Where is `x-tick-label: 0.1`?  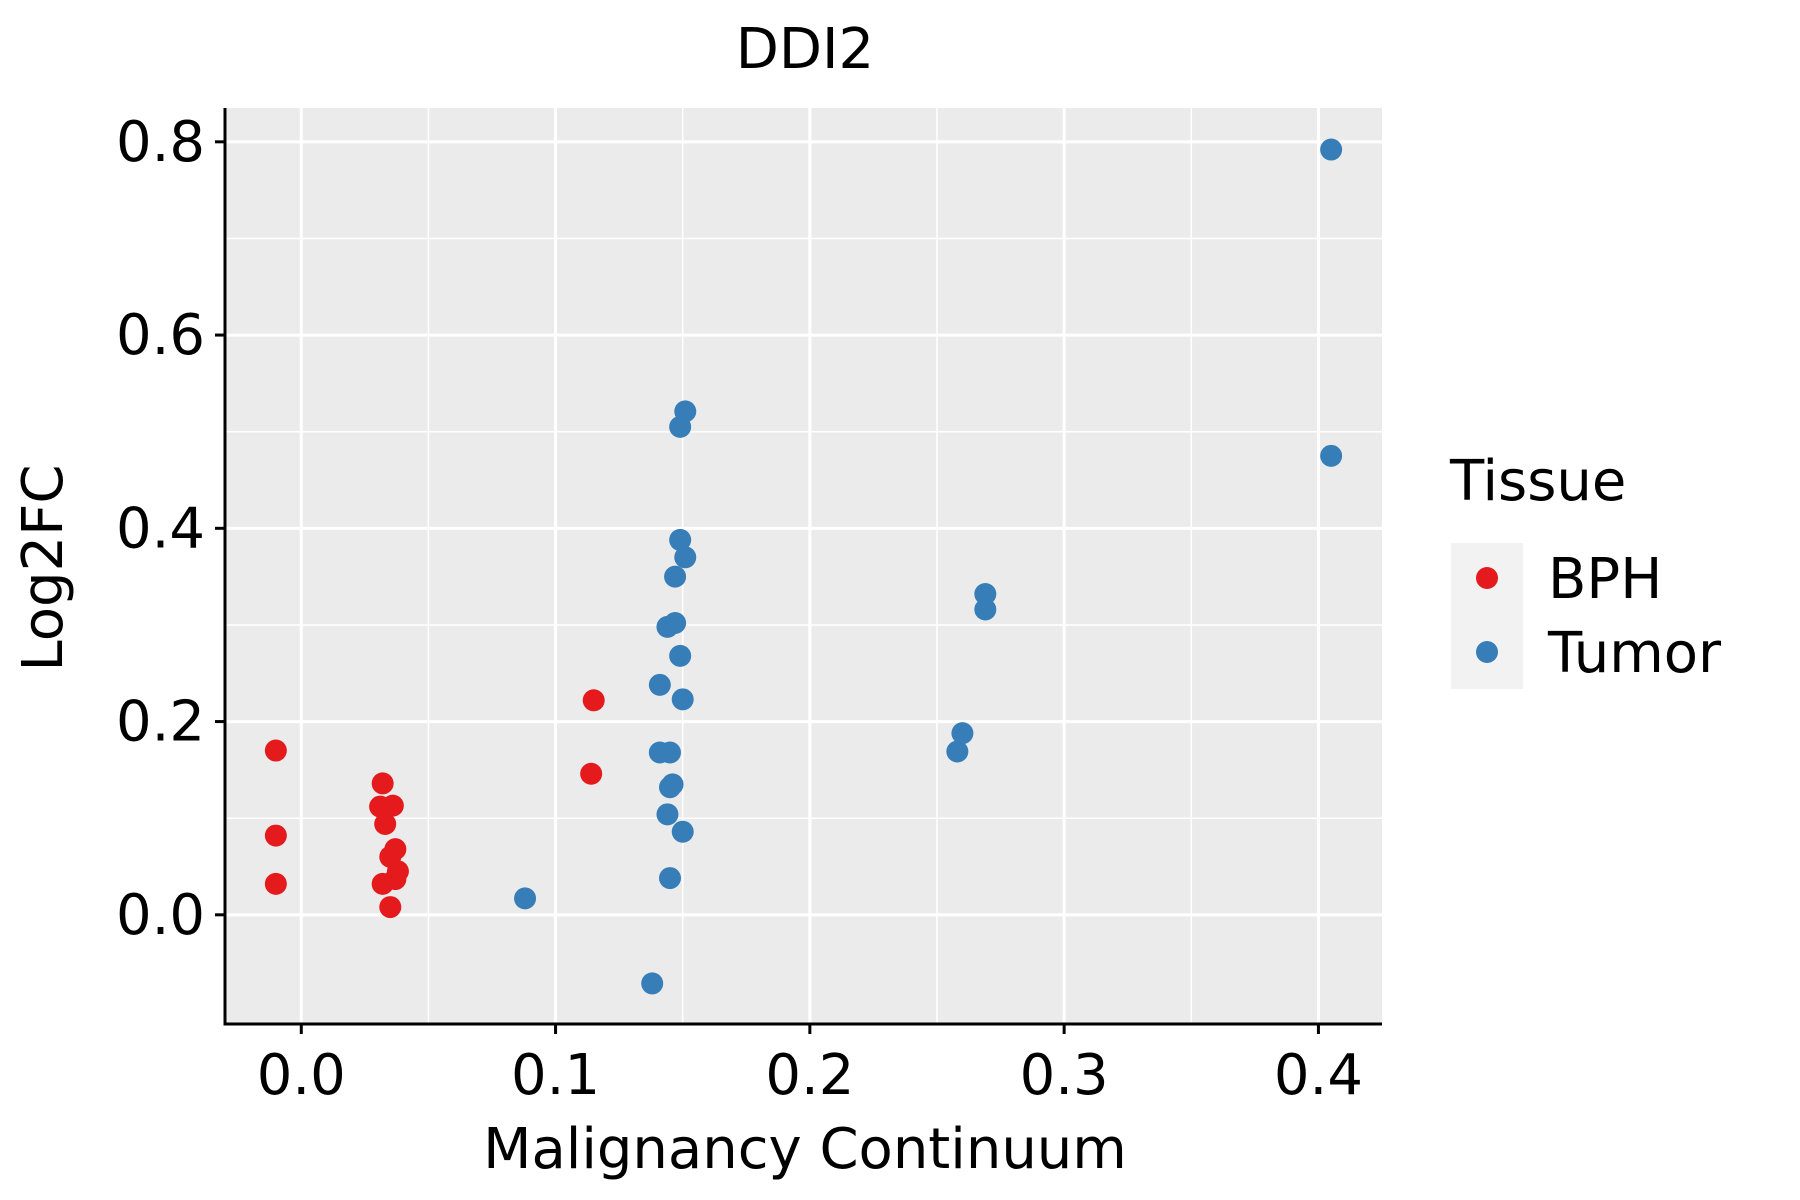 x-tick-label: 0.1 is located at coordinates (555, 1075).